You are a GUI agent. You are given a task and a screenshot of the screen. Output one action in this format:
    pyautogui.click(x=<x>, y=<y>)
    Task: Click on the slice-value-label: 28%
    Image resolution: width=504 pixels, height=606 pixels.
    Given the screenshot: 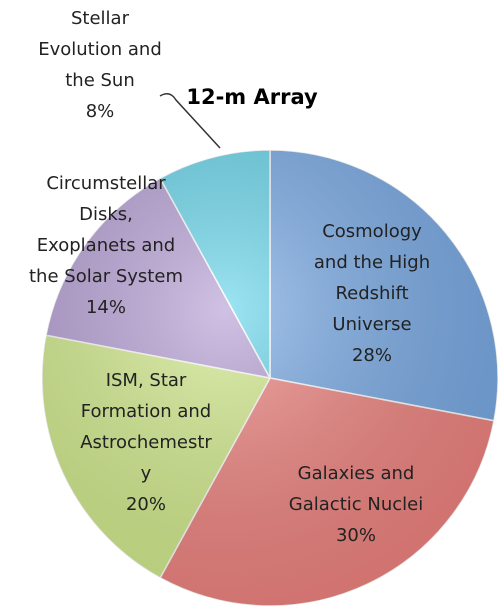 What is the action you would take?
    pyautogui.click(x=372, y=355)
    